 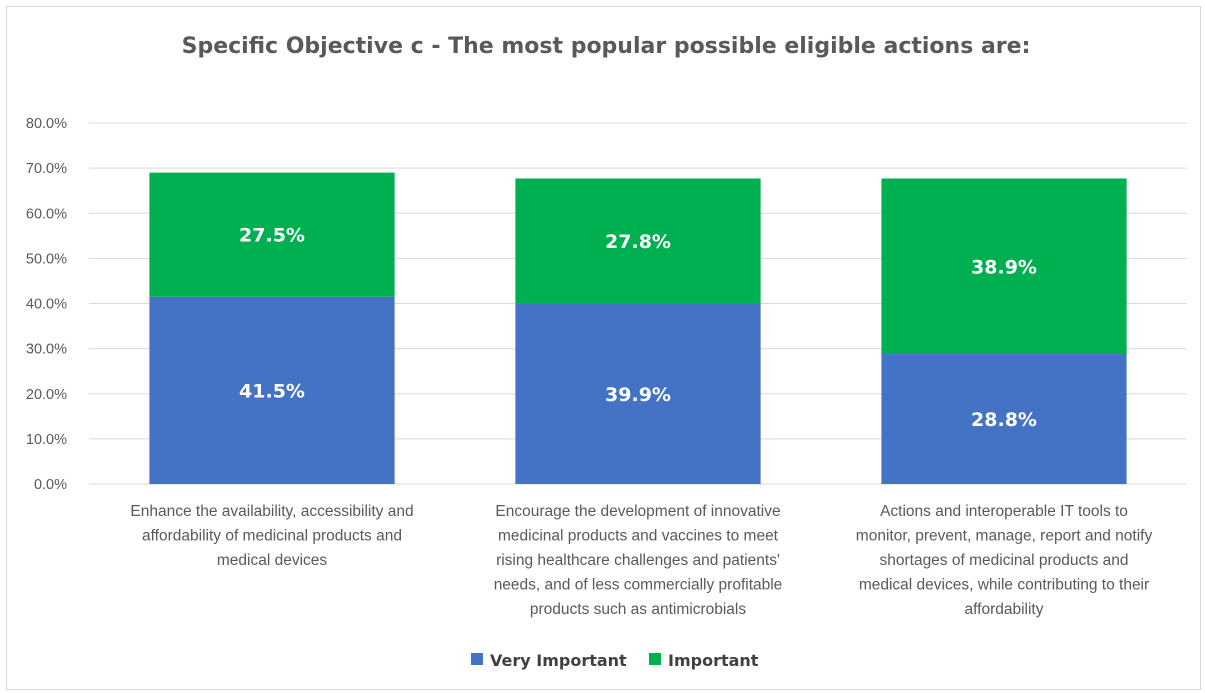 What do you see at coordinates (50, 485) in the screenshot?
I see `y-tick-label: 0.0%` at bounding box center [50, 485].